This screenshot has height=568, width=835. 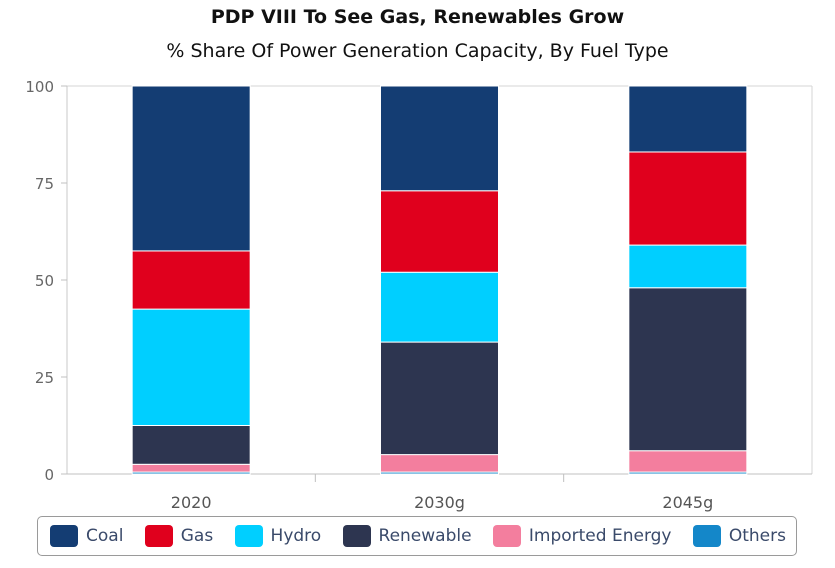 What do you see at coordinates (439, 231) in the screenshot?
I see `bar-2030g-gas` at bounding box center [439, 231].